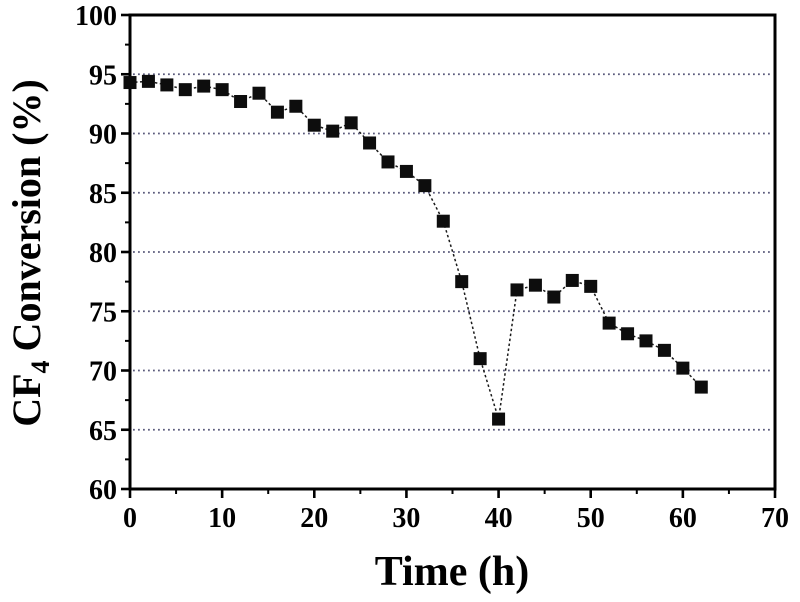 This screenshot has height=602, width=800. I want to click on data-point-marker-t44, so click(535, 285).